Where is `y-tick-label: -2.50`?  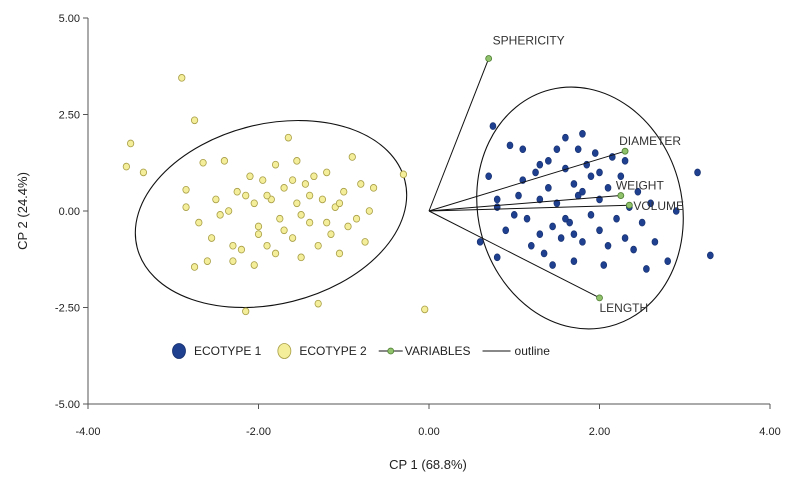 y-tick-label: -2.50 is located at coordinates (67, 309).